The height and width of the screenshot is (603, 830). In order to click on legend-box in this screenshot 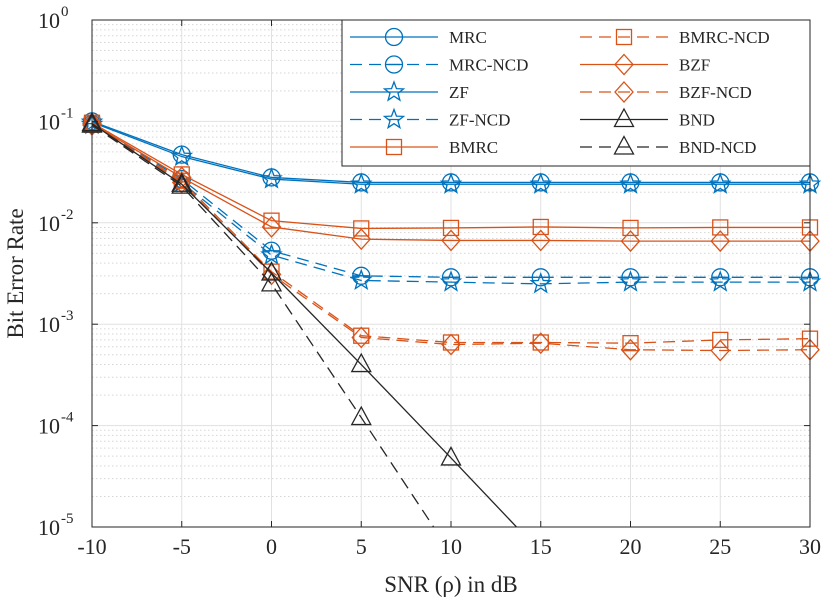, I will do `click(576, 93)`.